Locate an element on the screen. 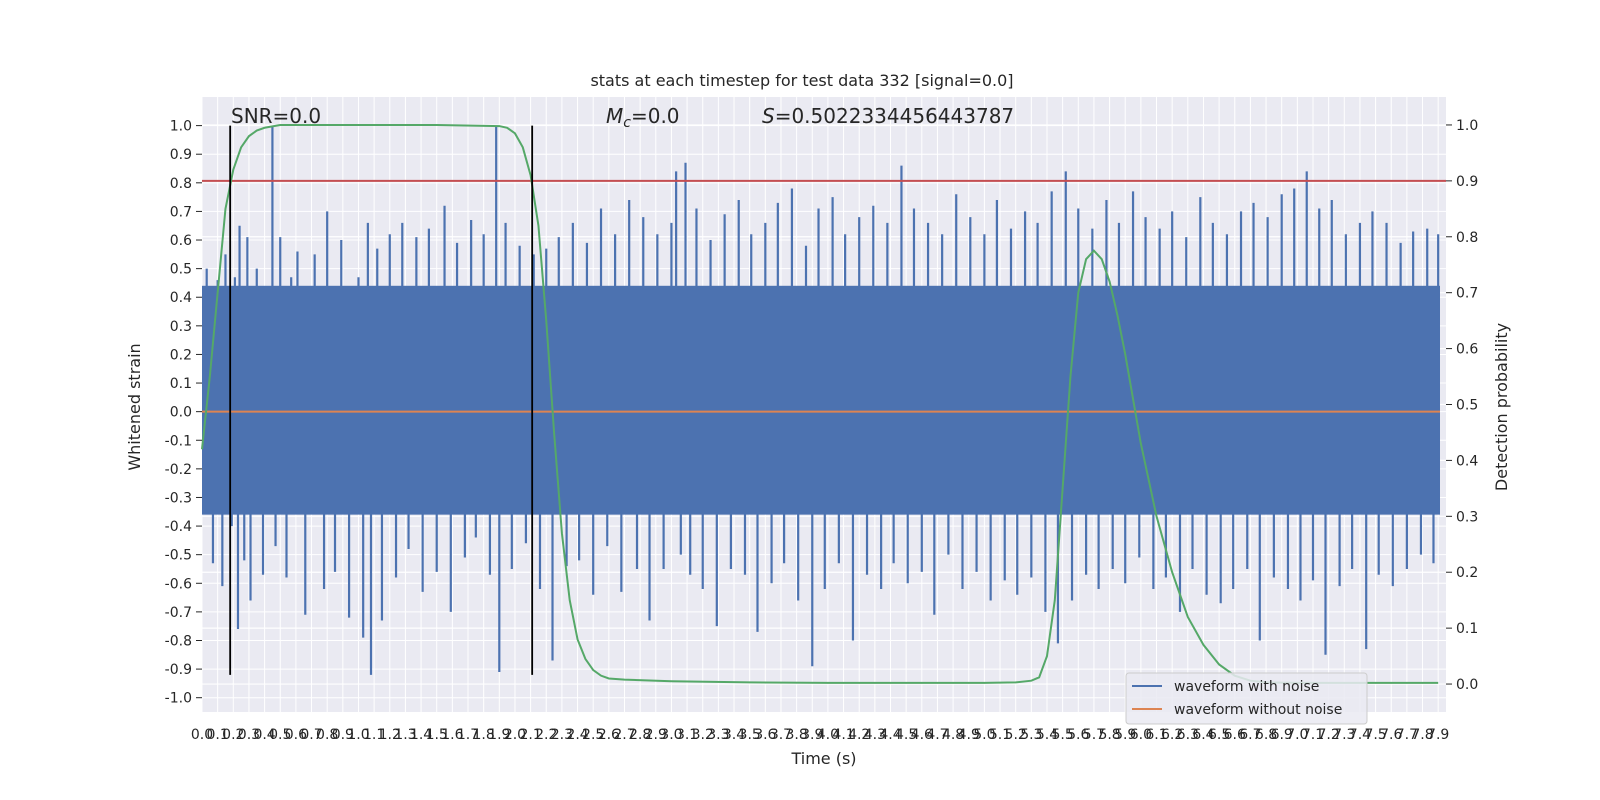  y-tick-label-2: -0.8 is located at coordinates (178, 641).